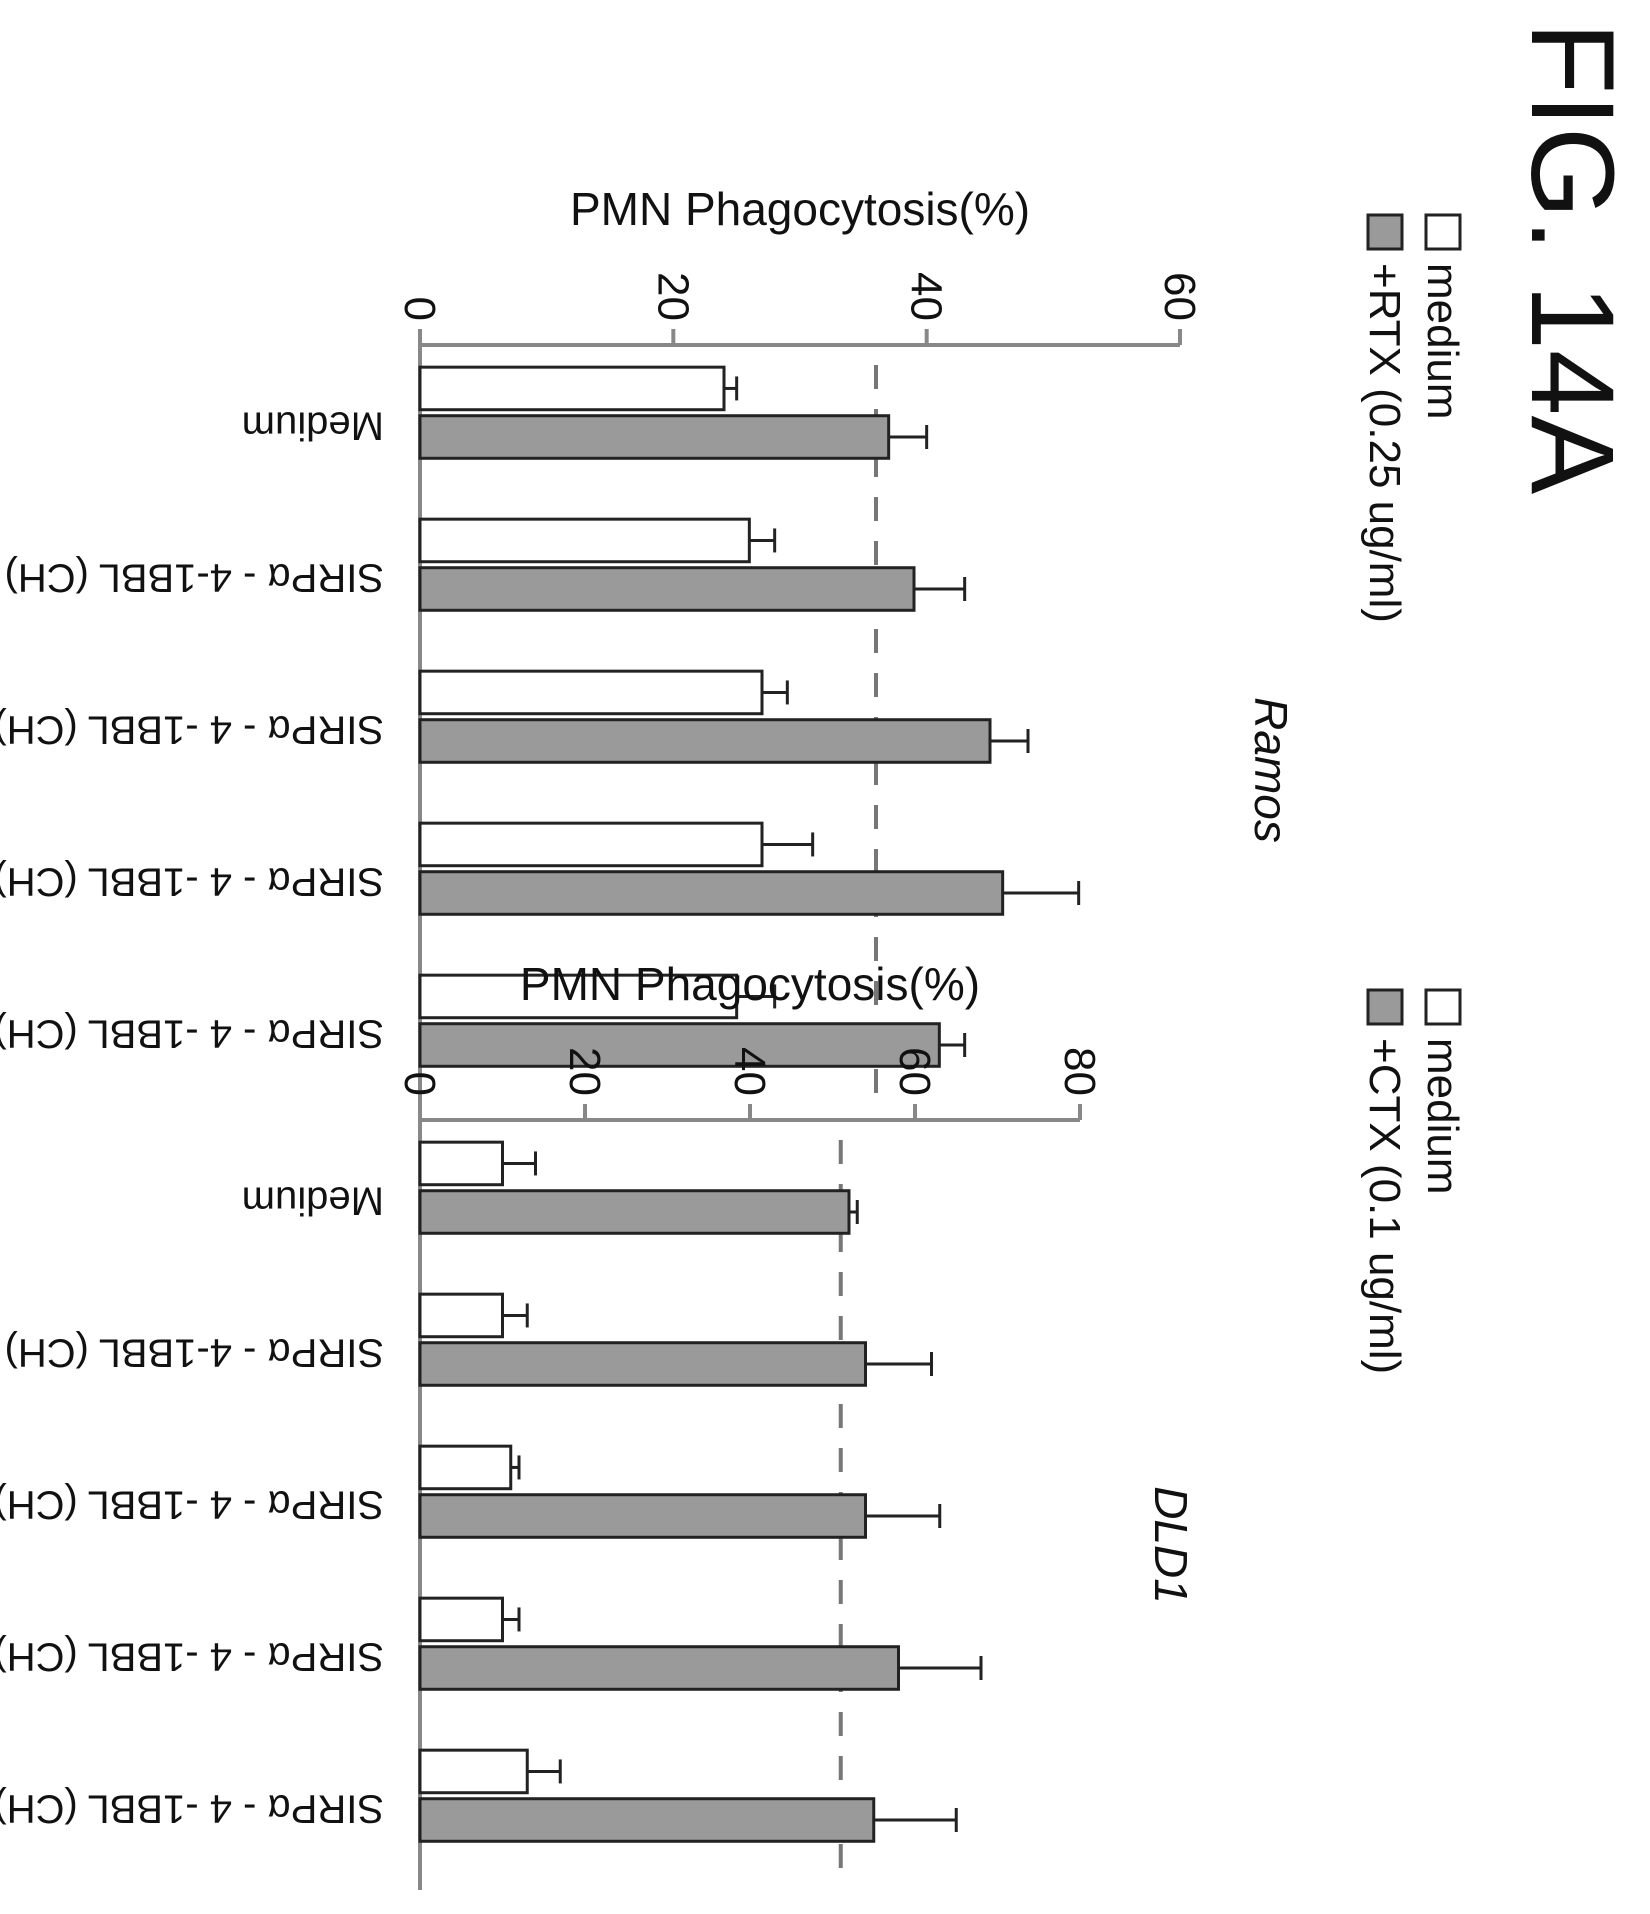 Image resolution: width=1650 pixels, height=1914 pixels. Describe the element at coordinates (1572, 258) in the screenshot. I see `figure-title: FIG. 14A` at that location.